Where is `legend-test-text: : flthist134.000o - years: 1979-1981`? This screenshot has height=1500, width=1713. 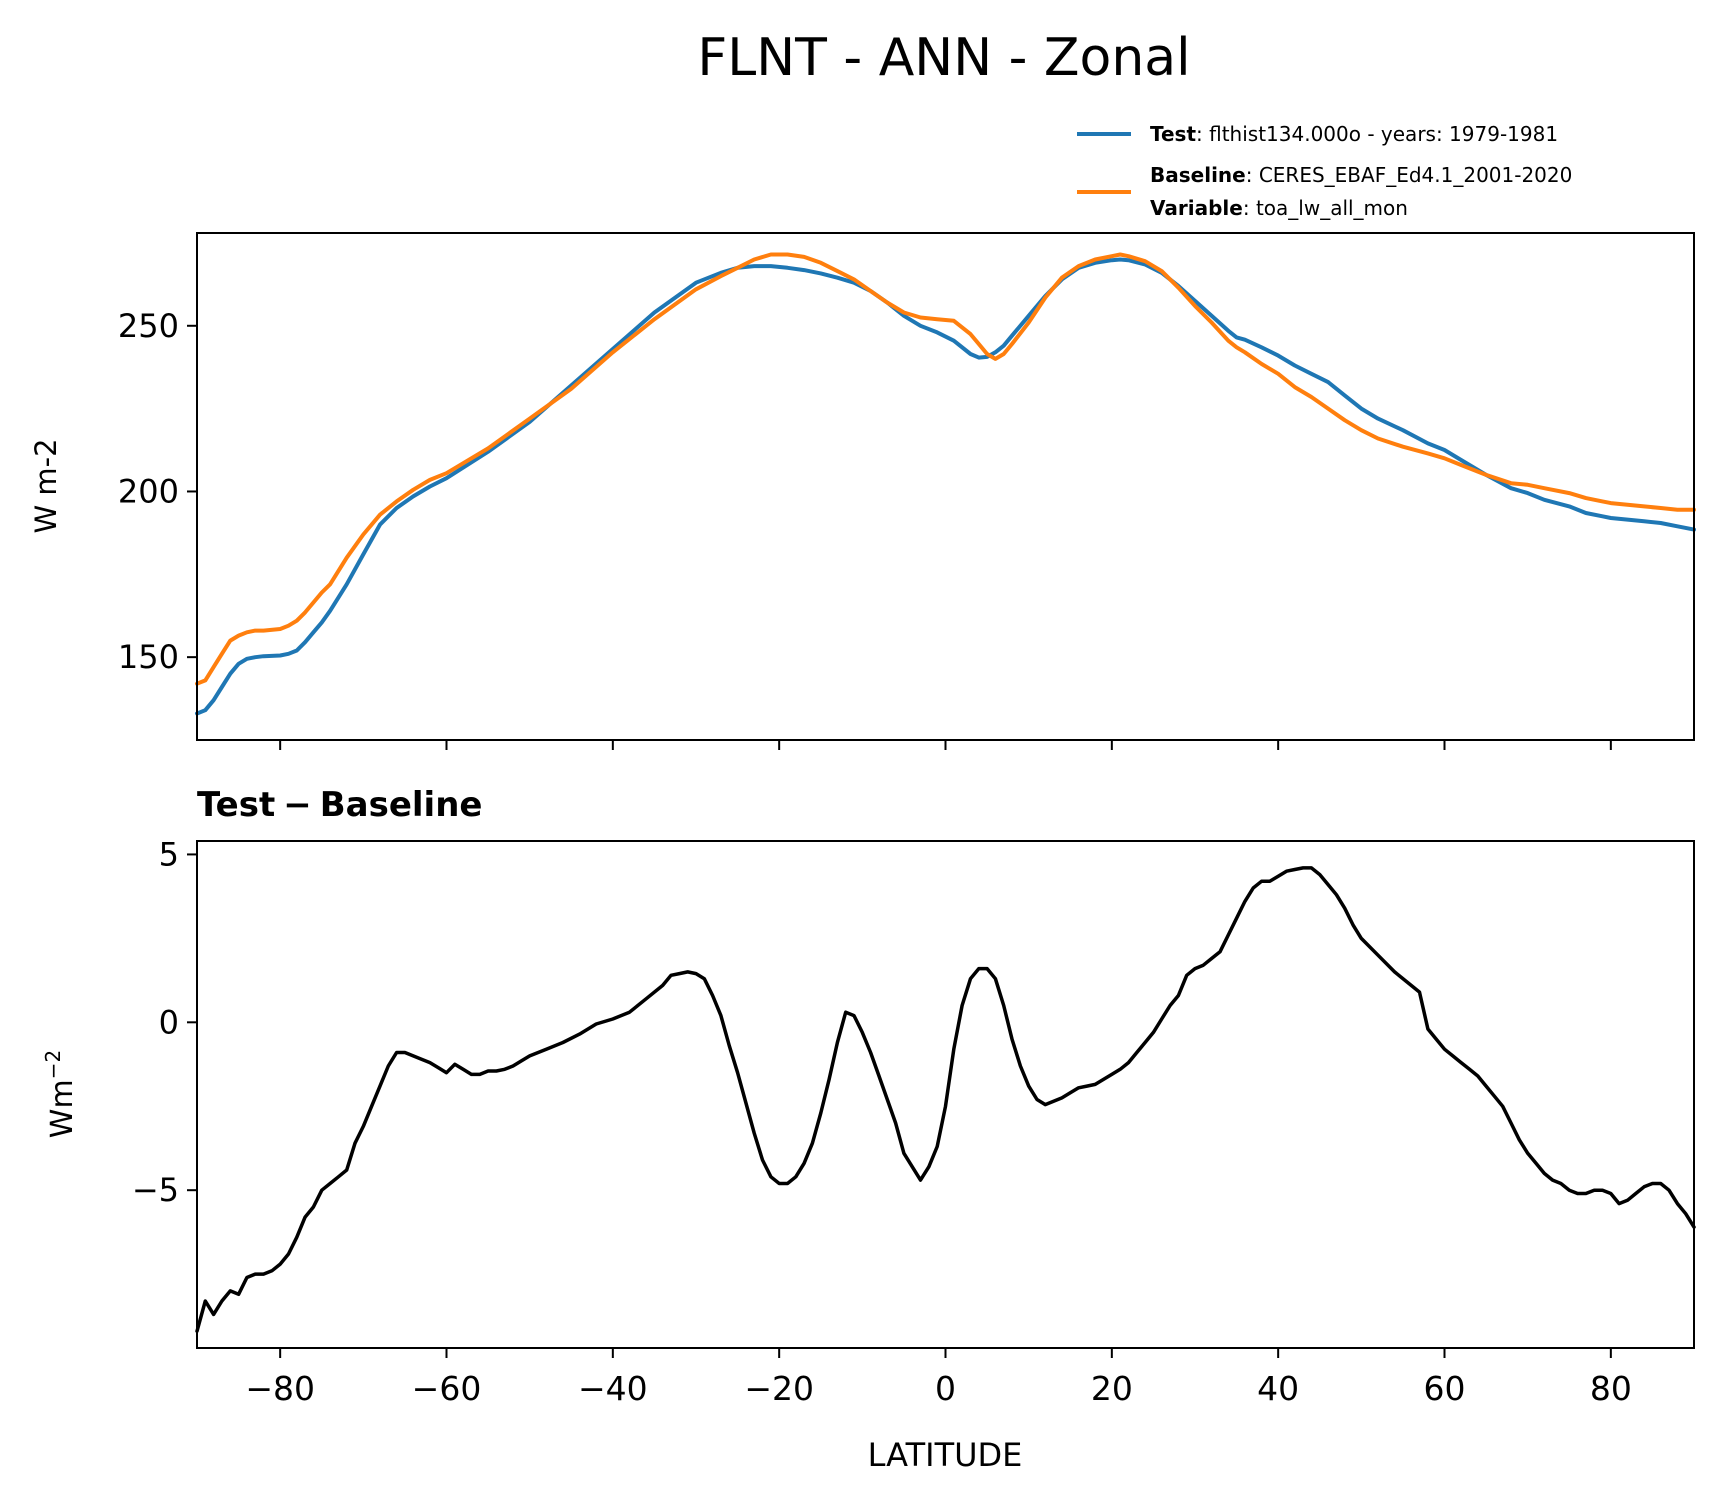 legend-test-text: : flthist134.000o - years: 1979-1981 is located at coordinates (1377, 134).